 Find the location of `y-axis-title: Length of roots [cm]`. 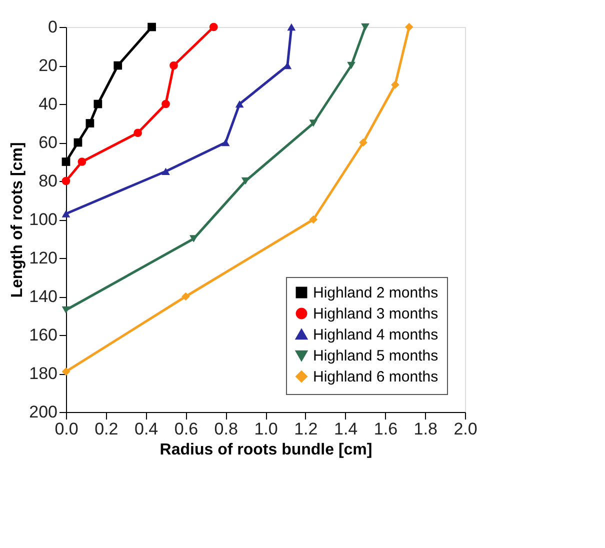

y-axis-title: Length of roots [cm] is located at coordinates (17, 220).